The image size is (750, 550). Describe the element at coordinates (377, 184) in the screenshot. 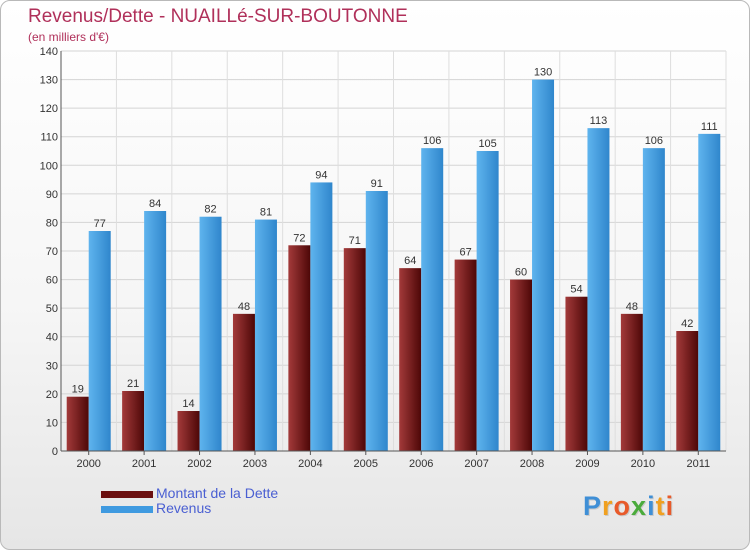

I see `data-label-revenue: 91` at that location.